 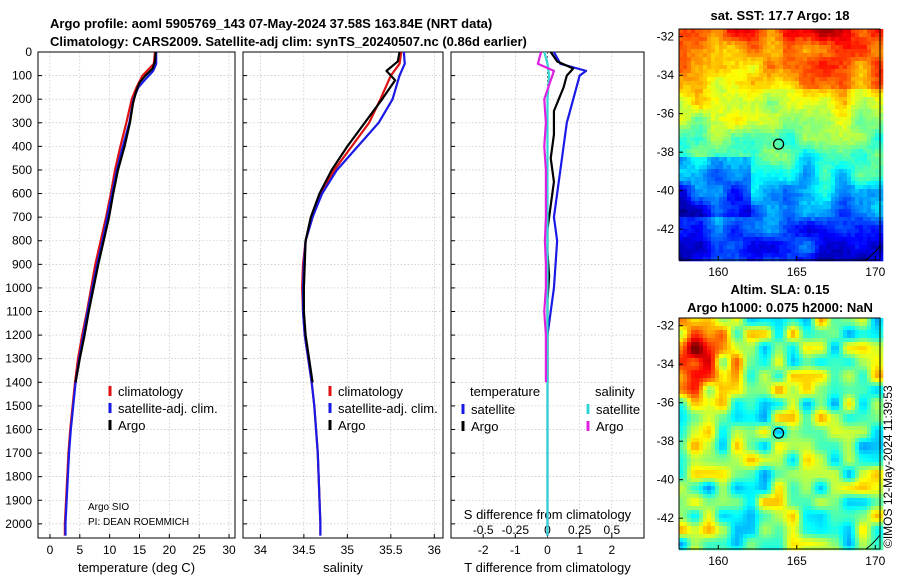 I want to click on y-tick-label: 400, so click(x=22, y=146).